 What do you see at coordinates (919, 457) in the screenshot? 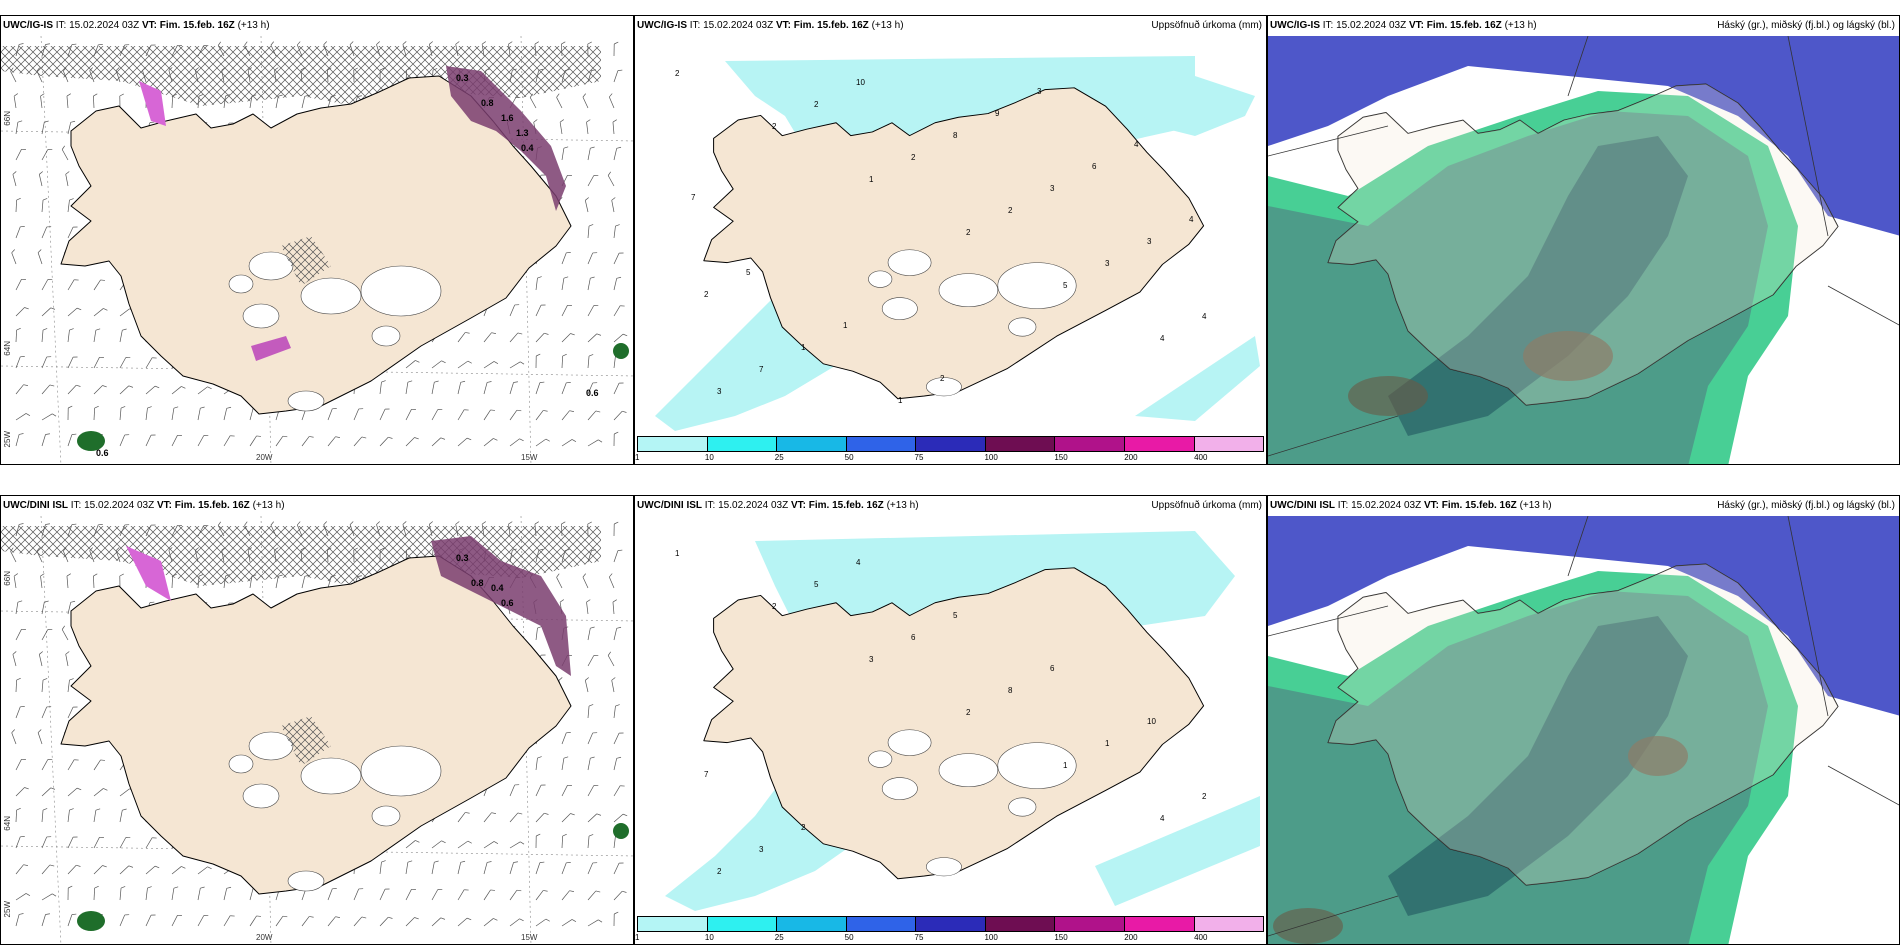
I see `colorbar-tick-label: 75` at bounding box center [919, 457].